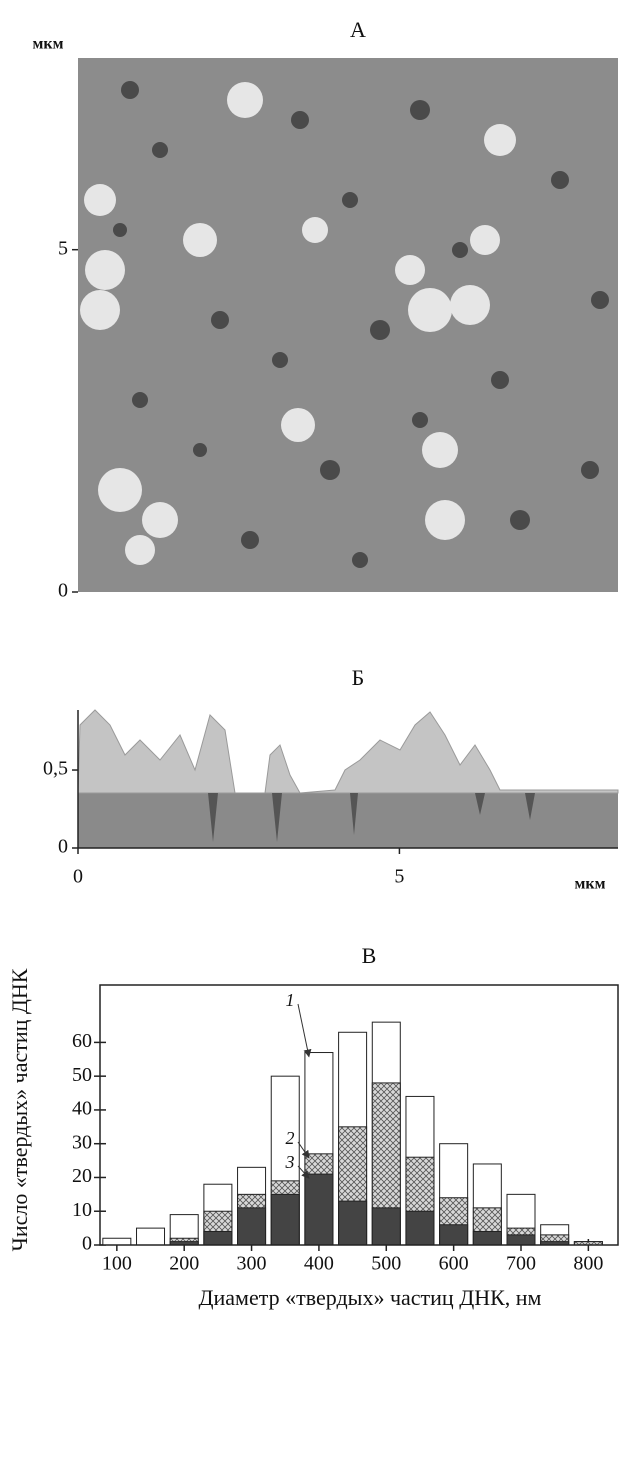 Image resolution: width=620 pixels, height=1473 pixels. Describe the element at coordinates (47, 44) in the screenshot. I see `y-axis-label: мкм` at that location.